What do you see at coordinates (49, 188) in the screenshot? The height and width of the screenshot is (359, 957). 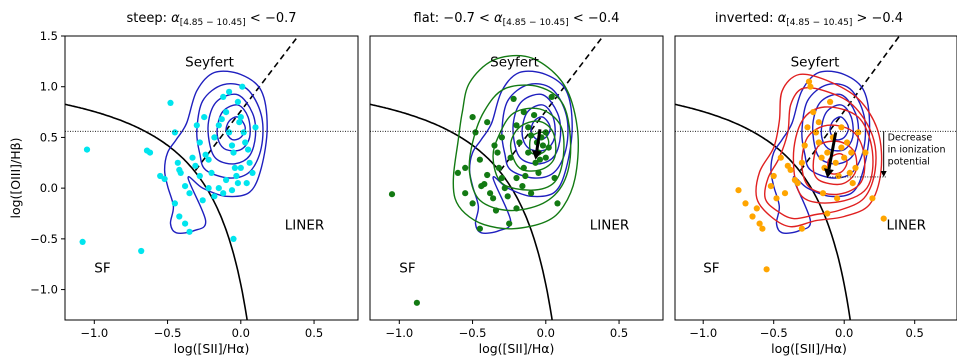 I see `y-tick-label: 0.0` at bounding box center [49, 188].